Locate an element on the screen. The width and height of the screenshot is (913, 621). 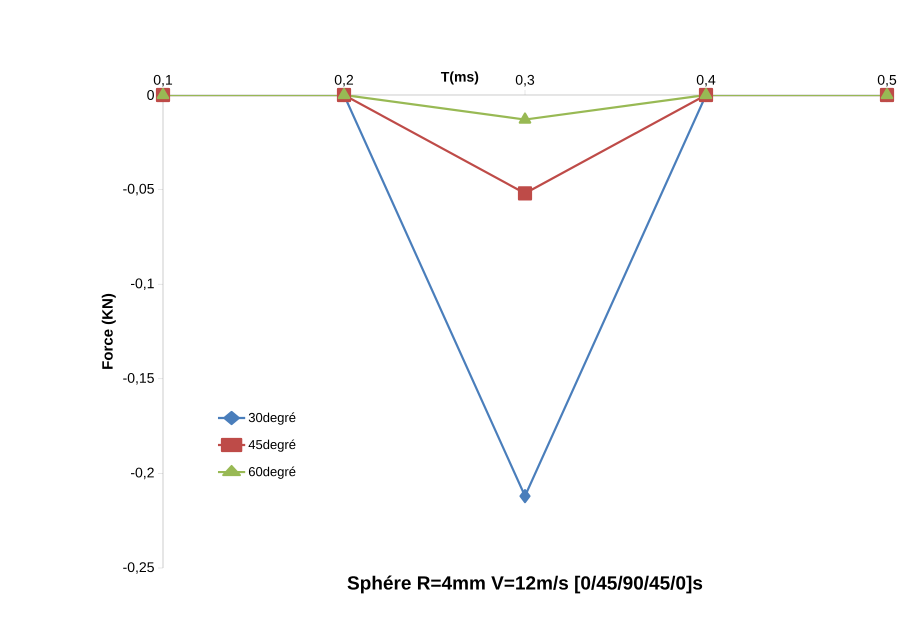
y-tick-label: 0 is located at coordinates (150, 95).